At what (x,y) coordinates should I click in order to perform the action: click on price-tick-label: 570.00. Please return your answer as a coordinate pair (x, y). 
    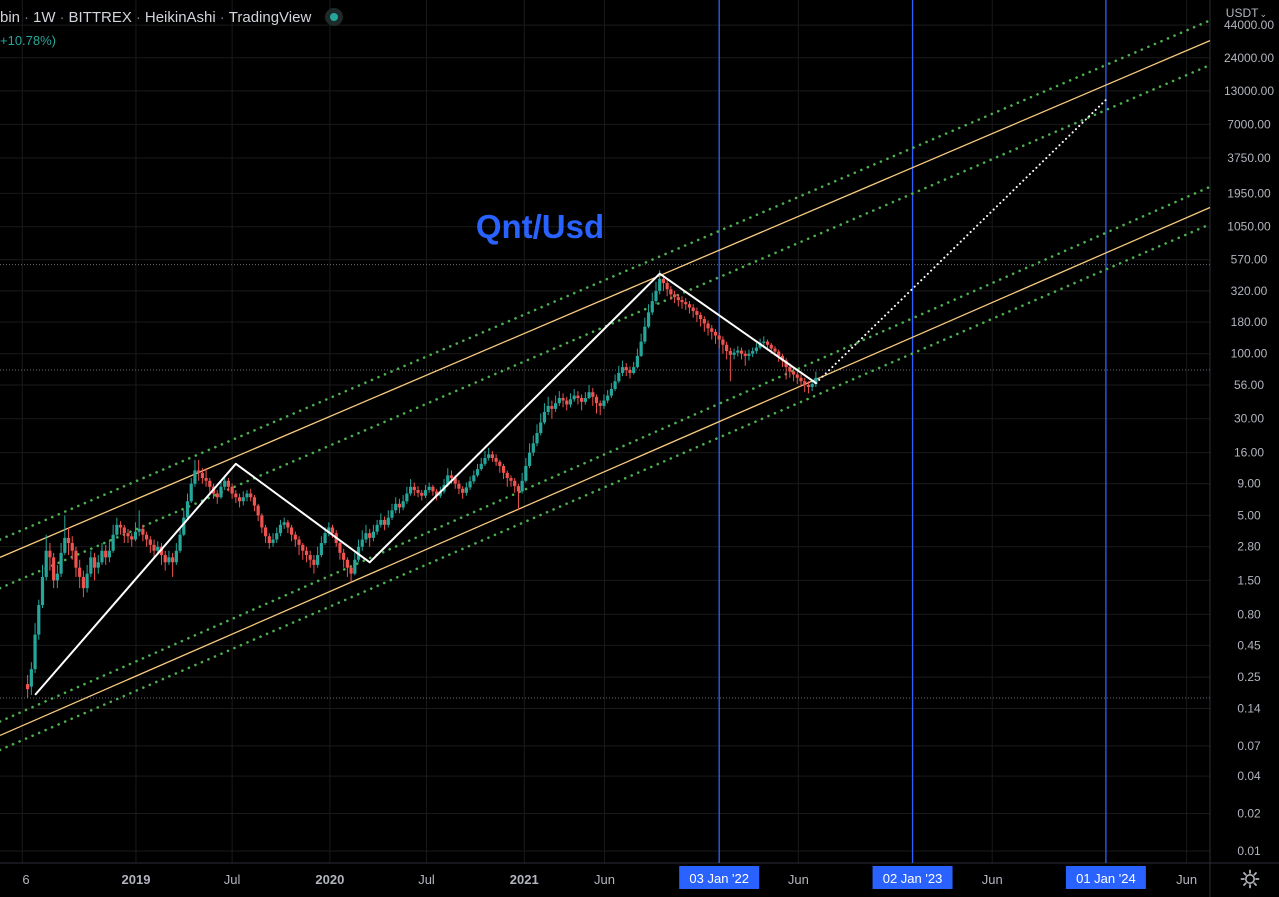
    Looking at the image, I should click on (1249, 260).